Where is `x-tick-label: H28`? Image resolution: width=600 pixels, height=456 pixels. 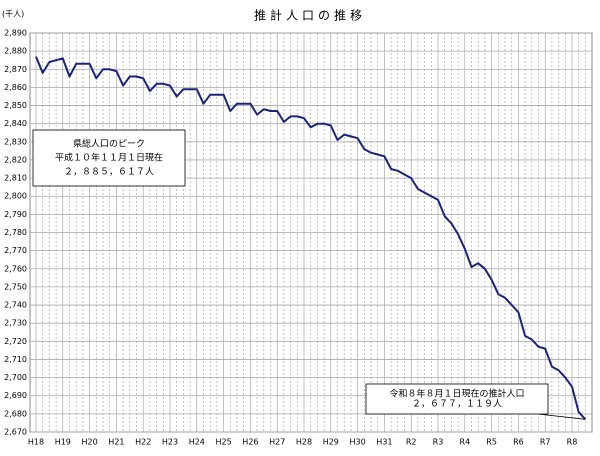 x-tick-label: H28 is located at coordinates (304, 442).